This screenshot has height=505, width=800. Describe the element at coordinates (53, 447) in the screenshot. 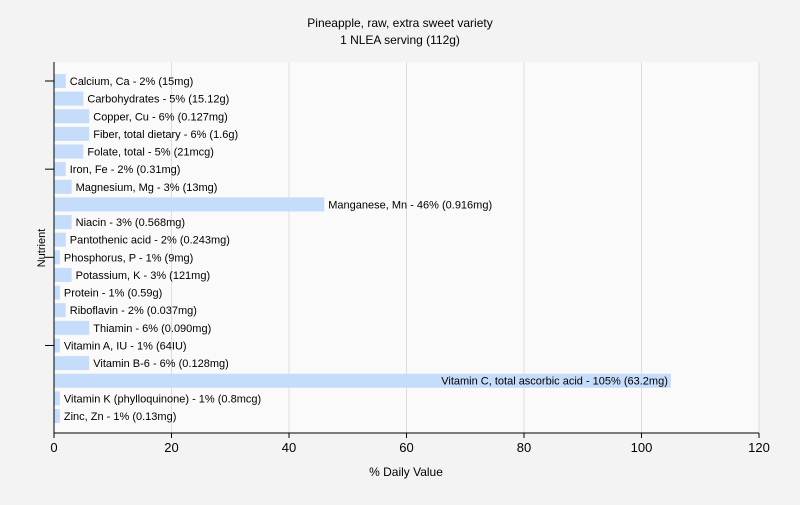

I see `x-tick-label: 0` at that location.